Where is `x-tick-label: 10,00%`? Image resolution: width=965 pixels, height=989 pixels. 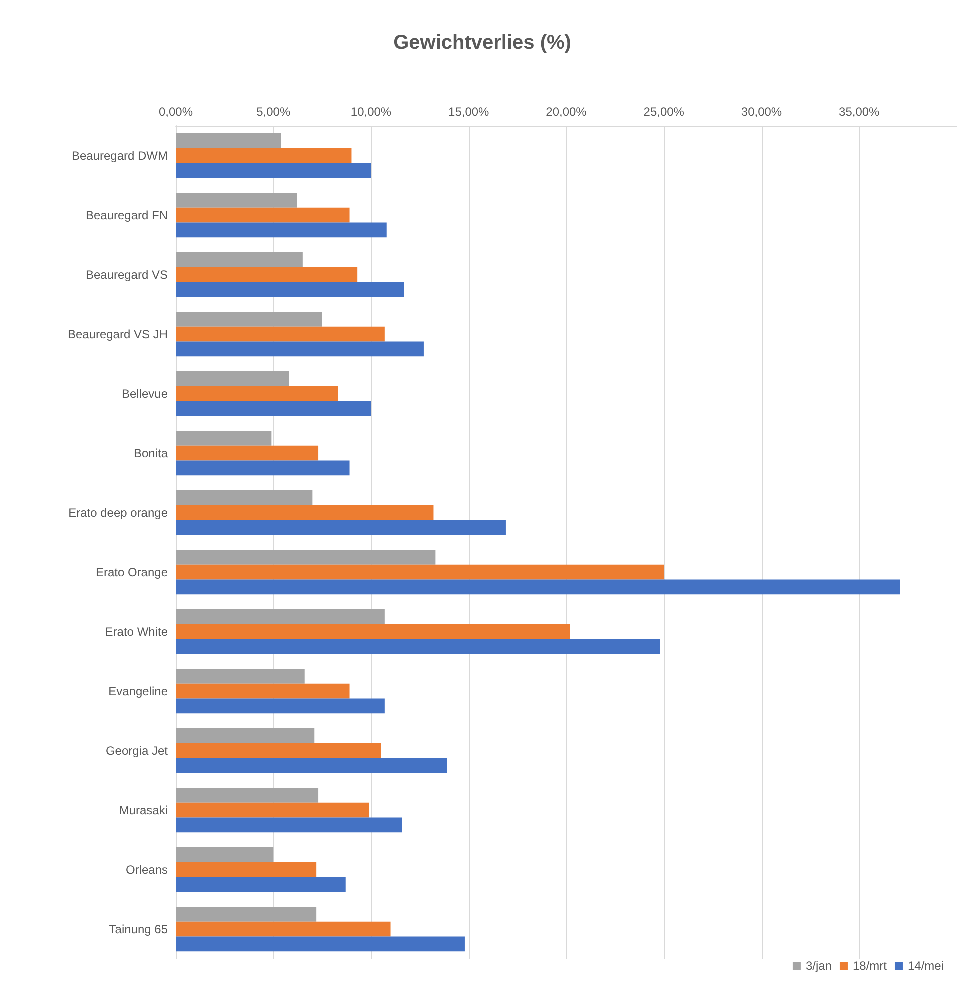 x-tick-label: 10,00% is located at coordinates (371, 112).